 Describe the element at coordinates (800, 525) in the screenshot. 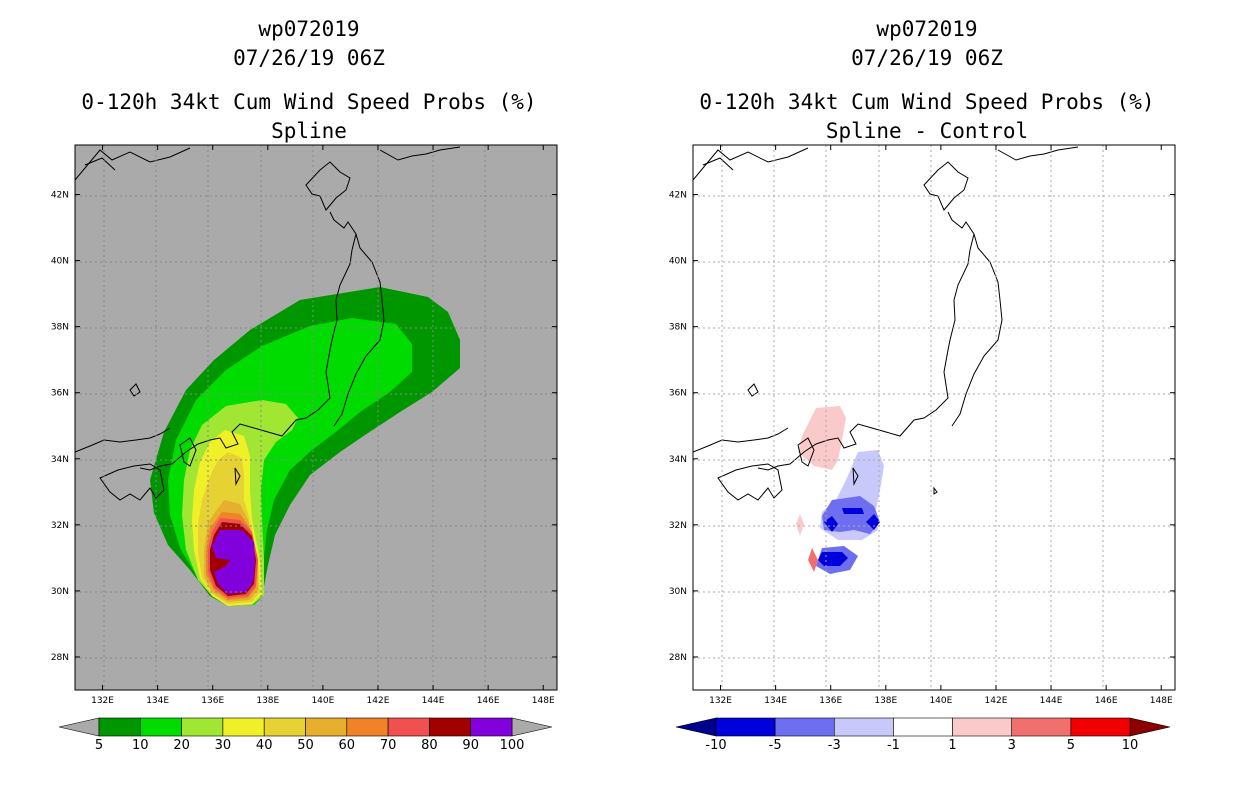

I see `diff-positive-1b` at that location.